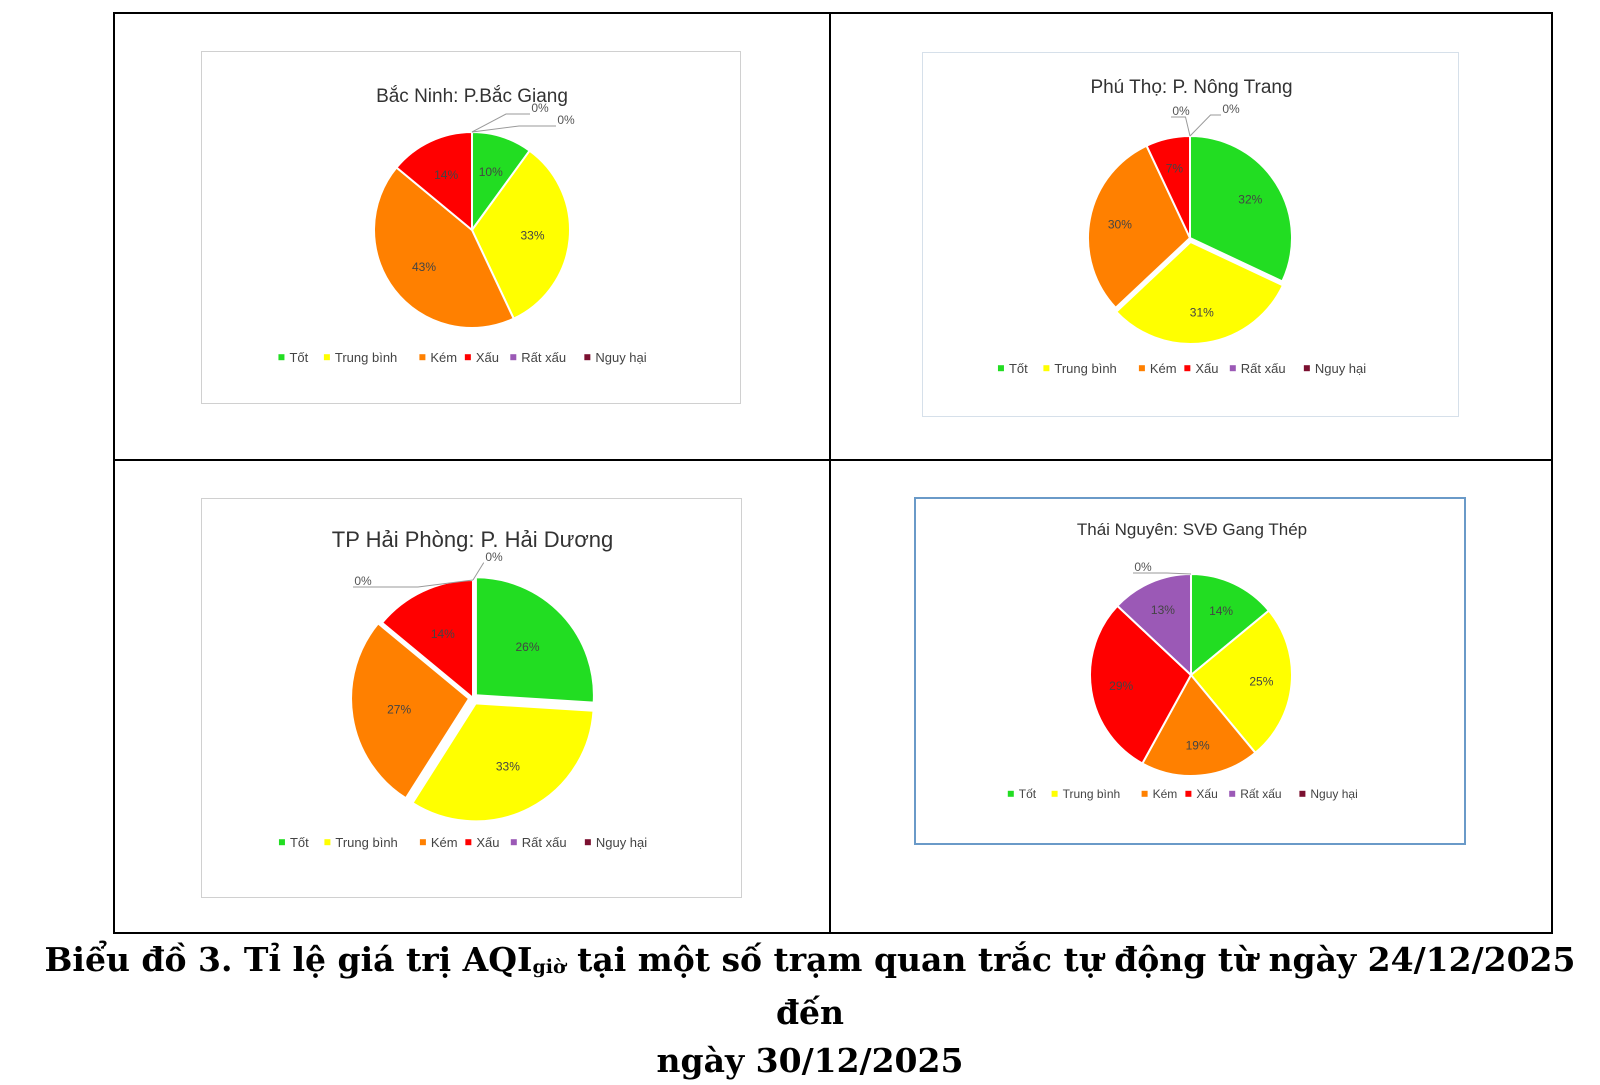 This screenshot has width=1600, height=1085. I want to click on chart-title: Thái Nguyên: SVĐ Gang Thép, so click(1192, 529).